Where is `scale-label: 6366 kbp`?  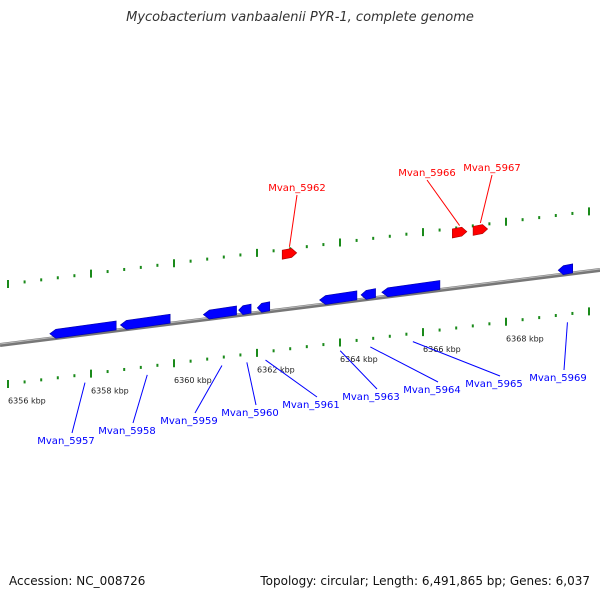 scale-label: 6366 kbp is located at coordinates (442, 349).